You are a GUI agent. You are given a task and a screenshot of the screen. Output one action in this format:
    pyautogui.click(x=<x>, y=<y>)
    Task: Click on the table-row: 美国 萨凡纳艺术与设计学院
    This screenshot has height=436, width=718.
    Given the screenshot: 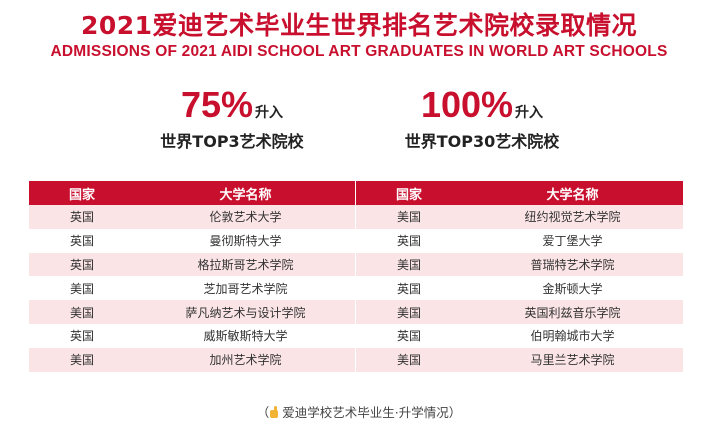 What is the action you would take?
    pyautogui.click(x=192, y=312)
    